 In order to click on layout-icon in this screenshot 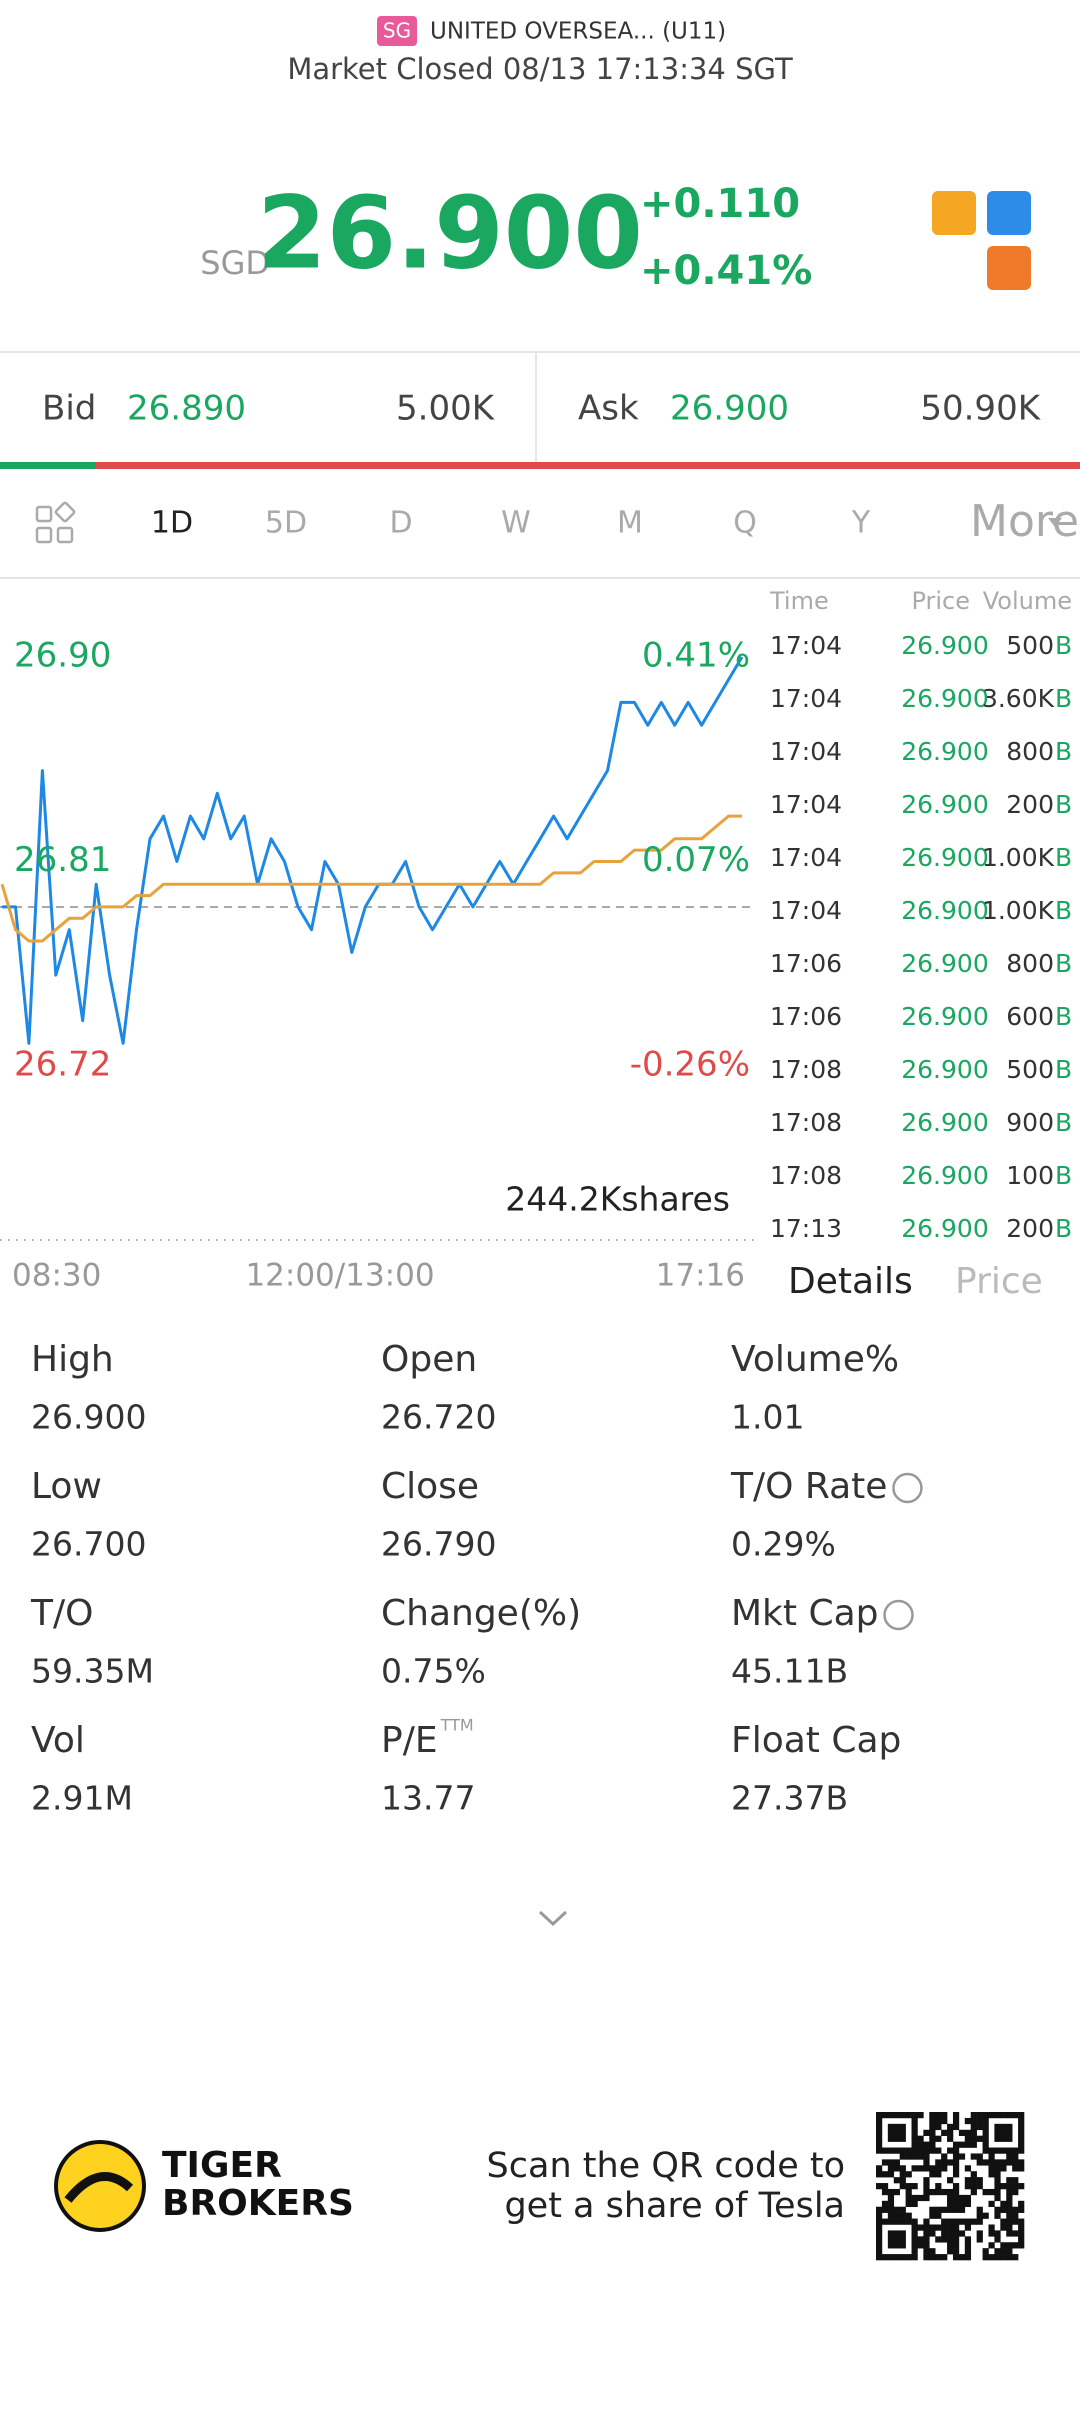, I will do `click(55, 522)`.